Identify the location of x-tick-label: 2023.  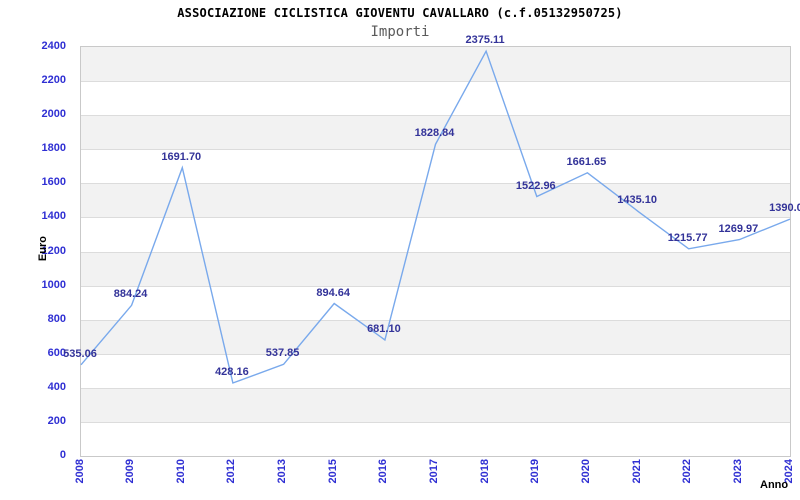
(737, 471).